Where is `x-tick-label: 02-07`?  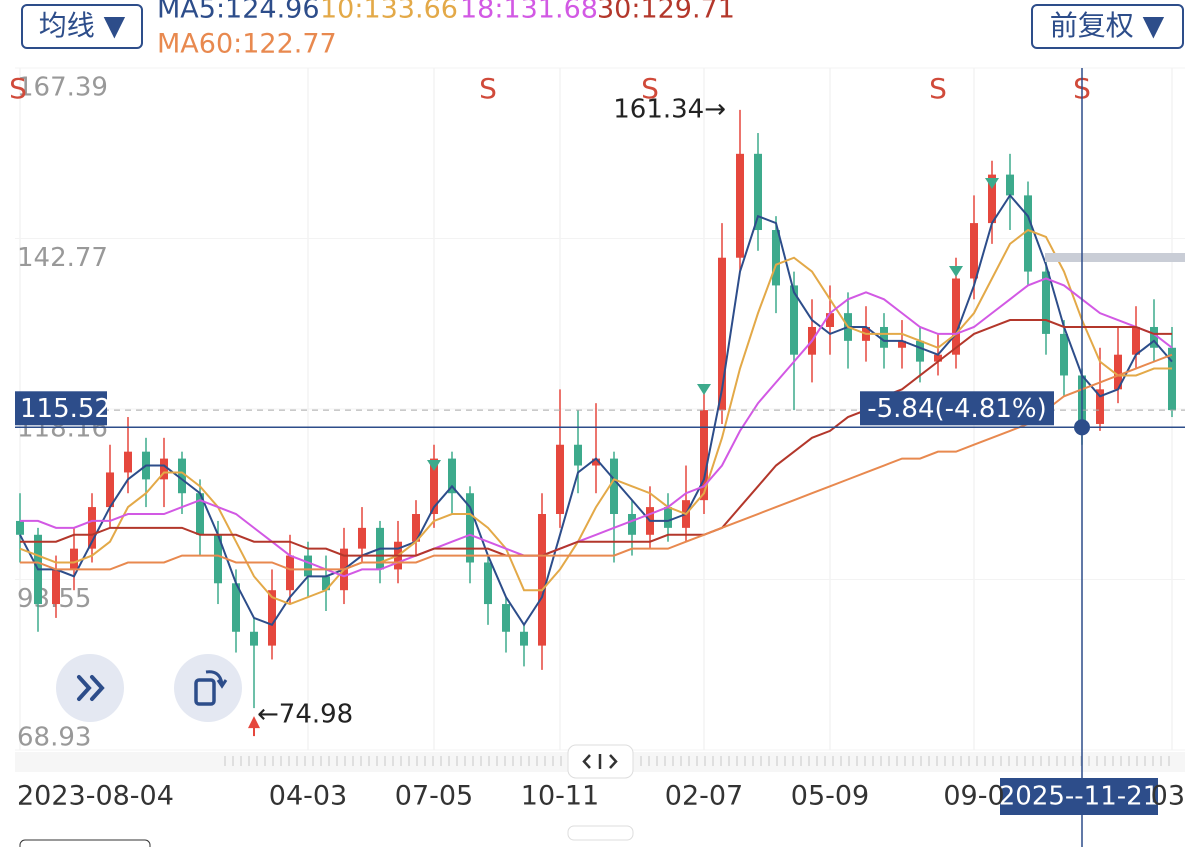
x-tick-label: 02-07 is located at coordinates (704, 796).